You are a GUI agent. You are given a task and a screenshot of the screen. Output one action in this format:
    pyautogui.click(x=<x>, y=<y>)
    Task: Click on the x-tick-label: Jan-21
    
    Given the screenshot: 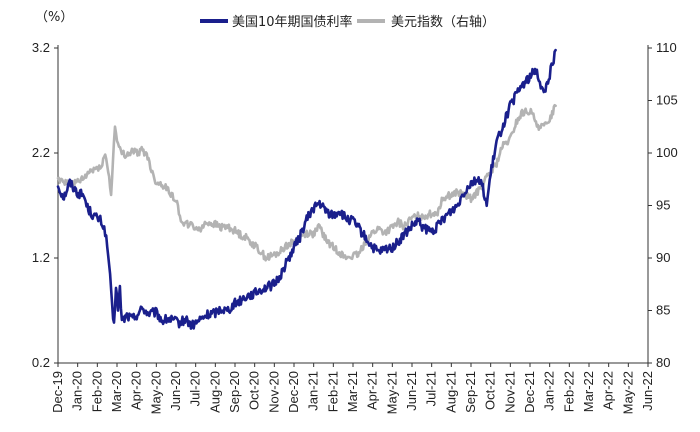 What is the action you would take?
    pyautogui.click(x=313, y=391)
    